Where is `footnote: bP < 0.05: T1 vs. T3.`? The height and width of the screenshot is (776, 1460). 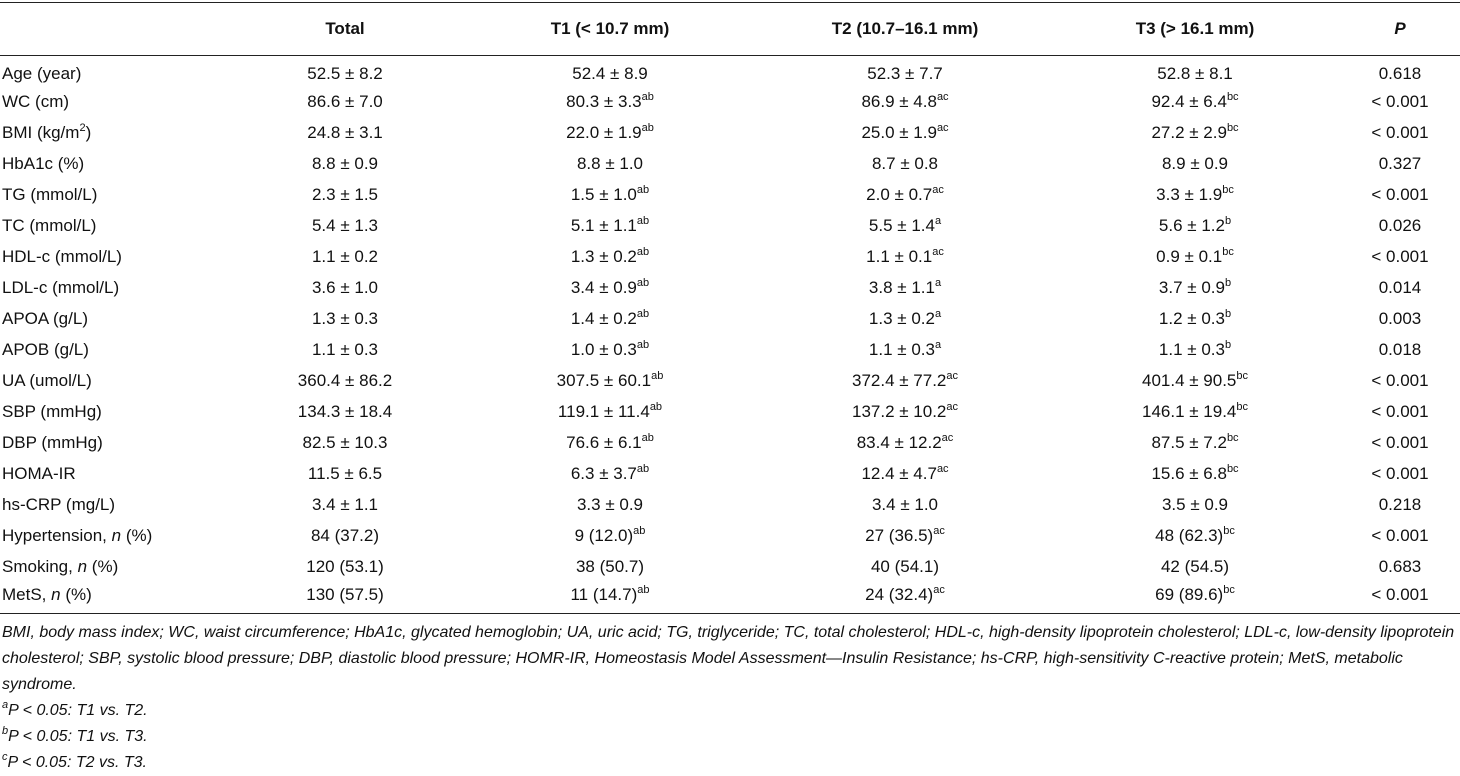
footnote: bP < 0.05: T1 vs. T3. is located at coordinates (729, 737).